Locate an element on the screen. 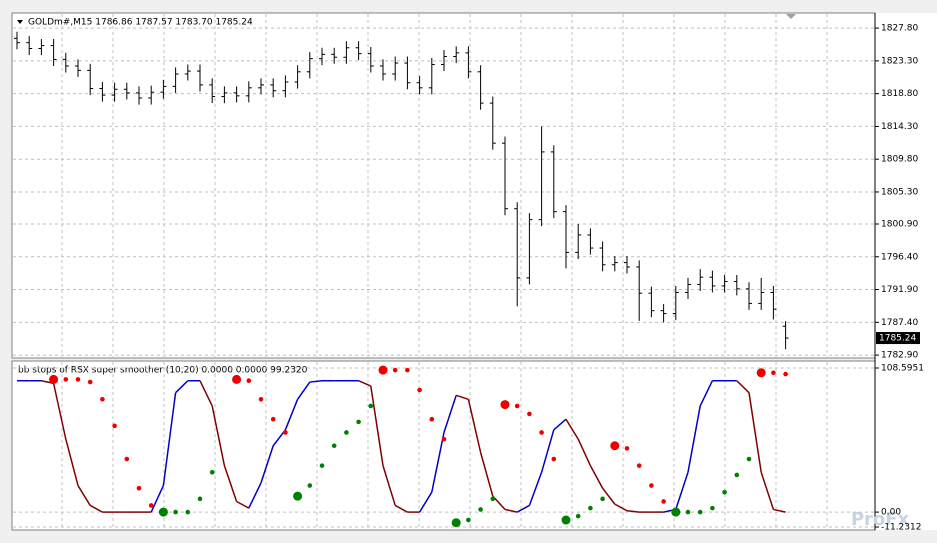  last-price-box is located at coordinates (898, 338).